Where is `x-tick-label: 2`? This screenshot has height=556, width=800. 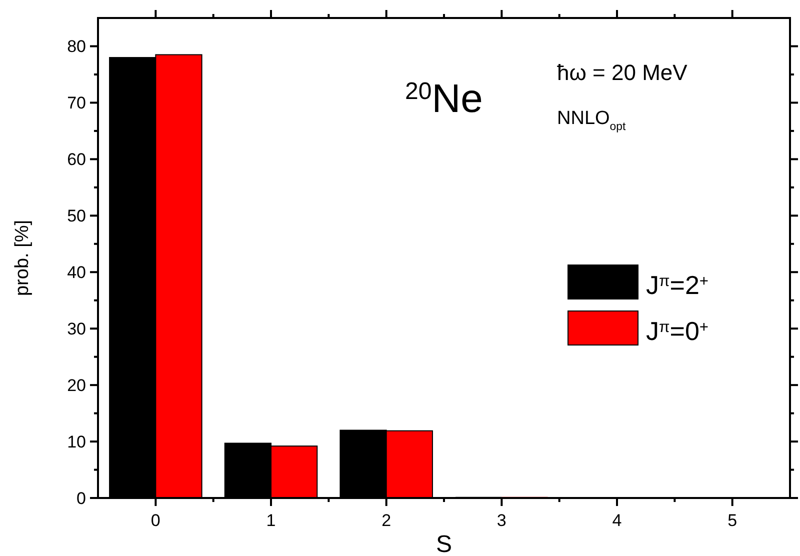
x-tick-label: 2 is located at coordinates (387, 520).